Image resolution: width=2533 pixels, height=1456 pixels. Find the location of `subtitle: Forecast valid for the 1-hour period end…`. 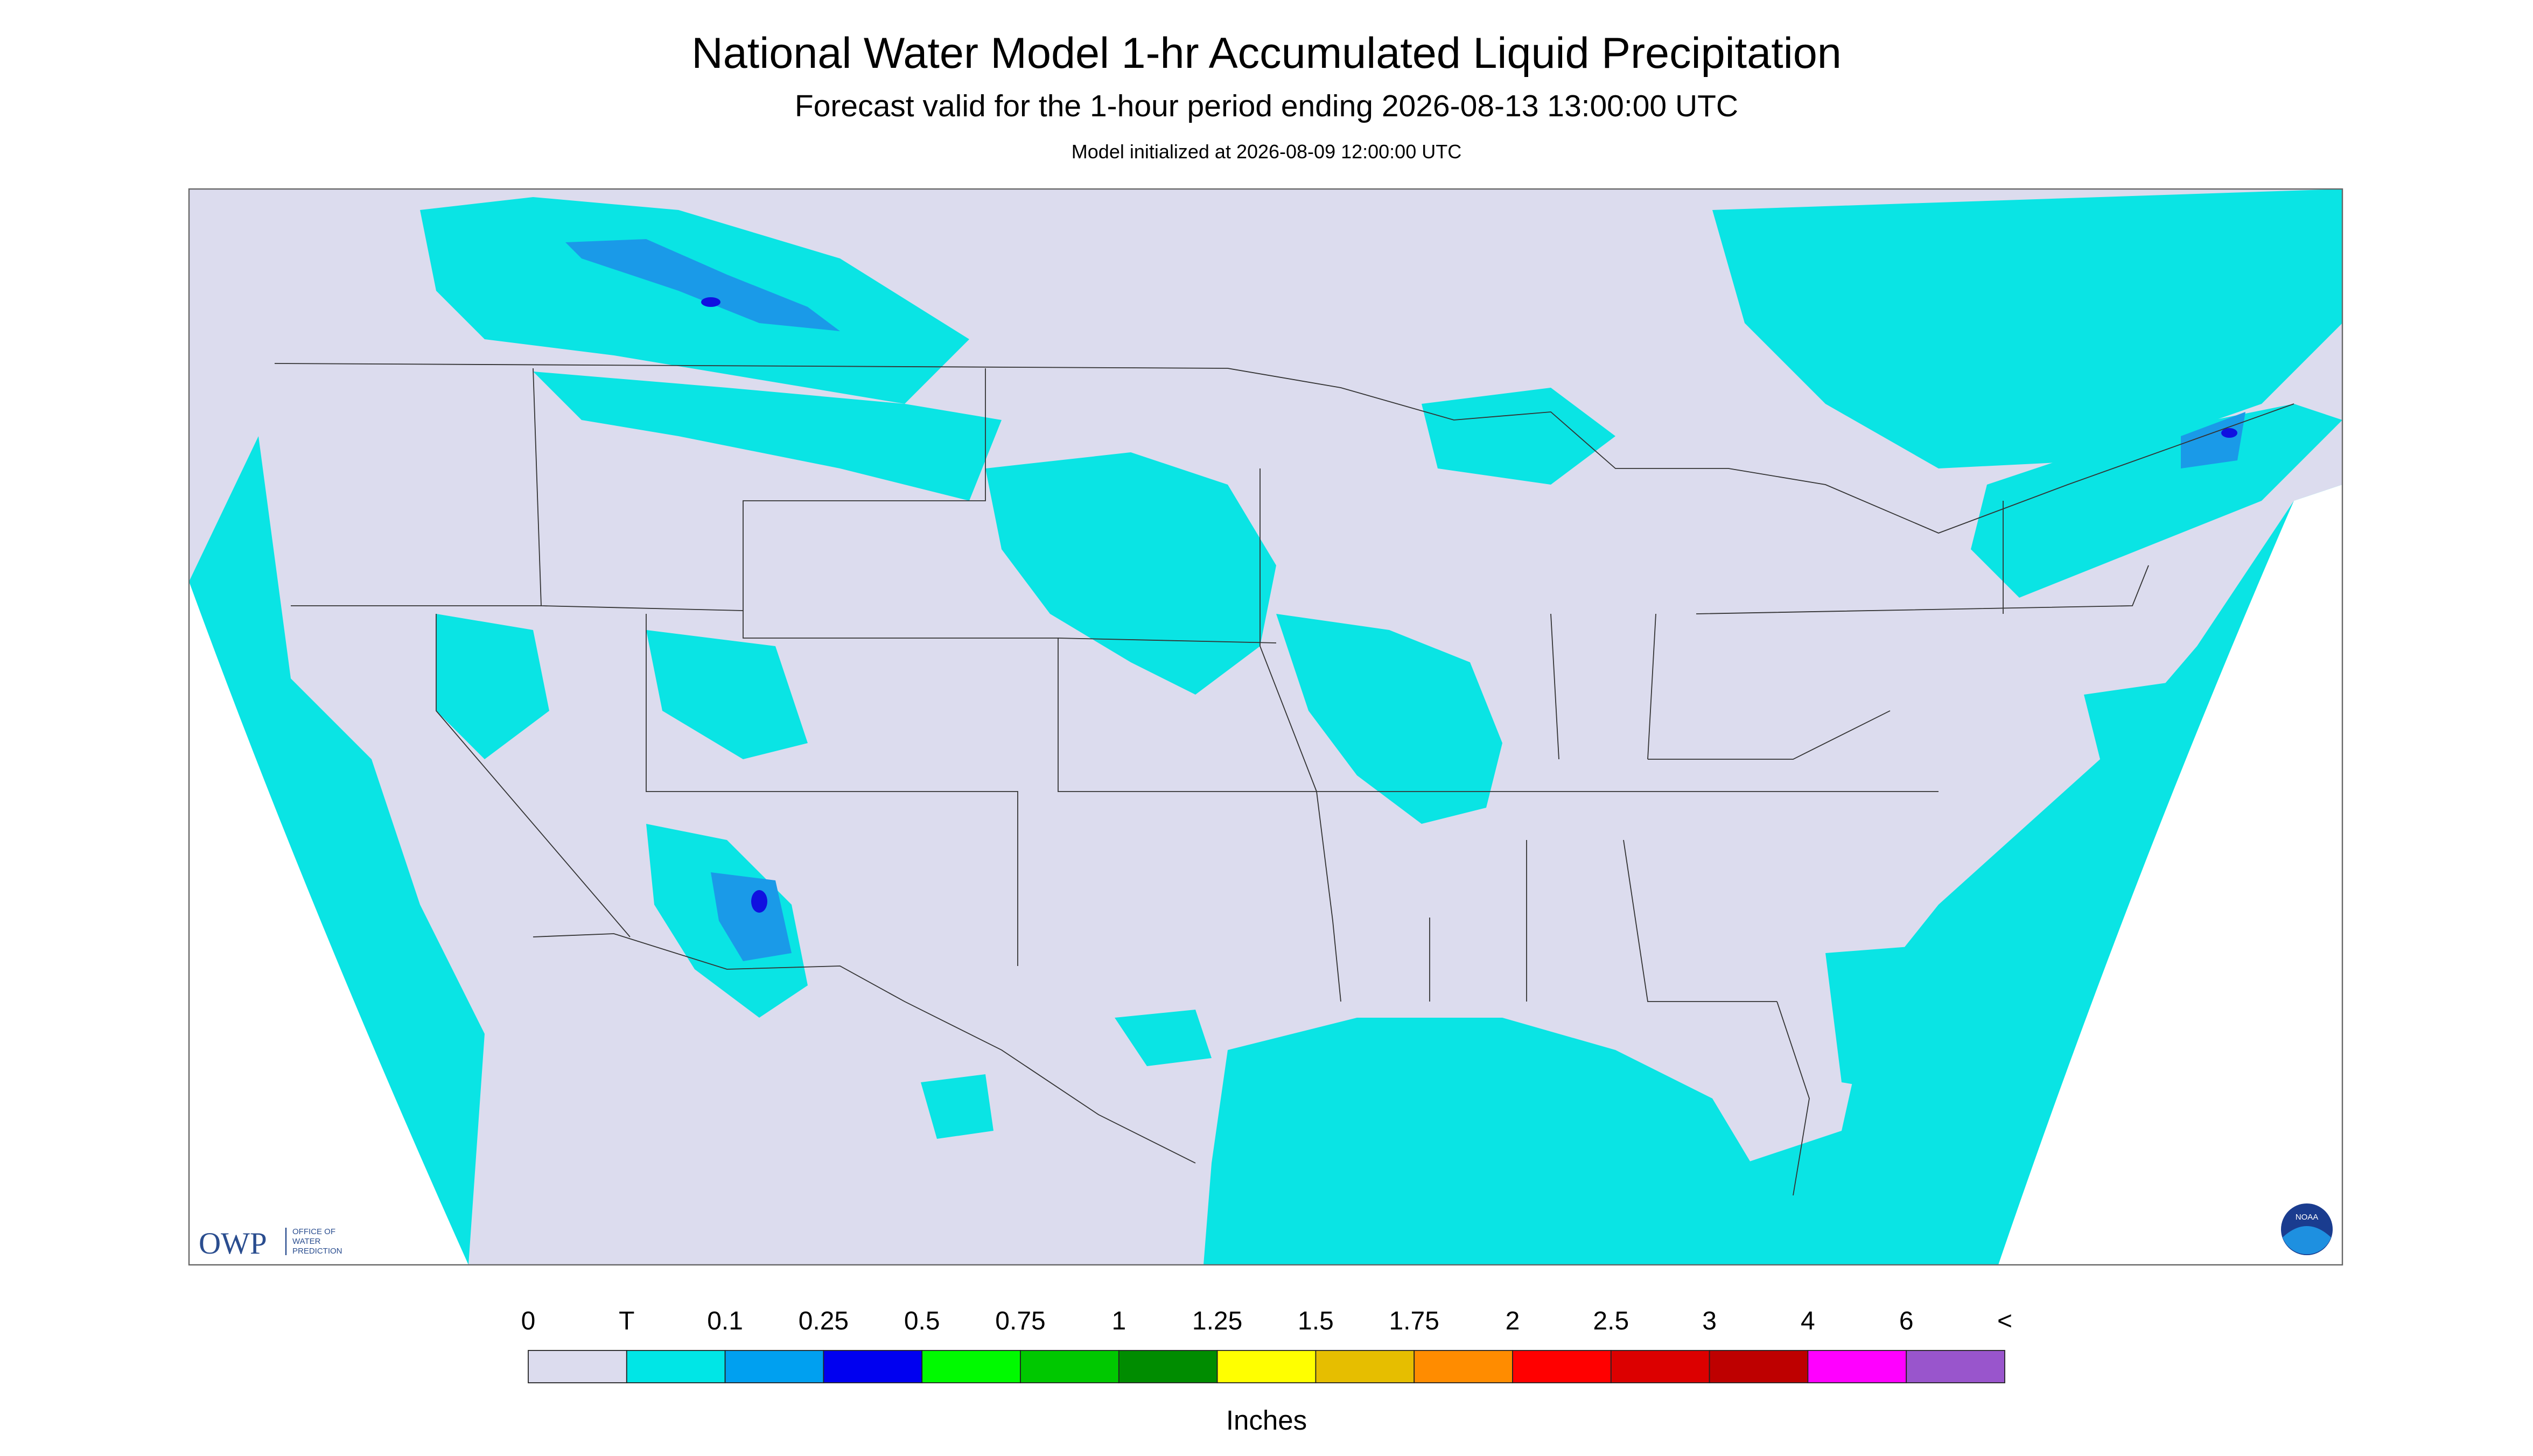

subtitle: Forecast valid for the 1-hour period end… is located at coordinates (1266, 106).